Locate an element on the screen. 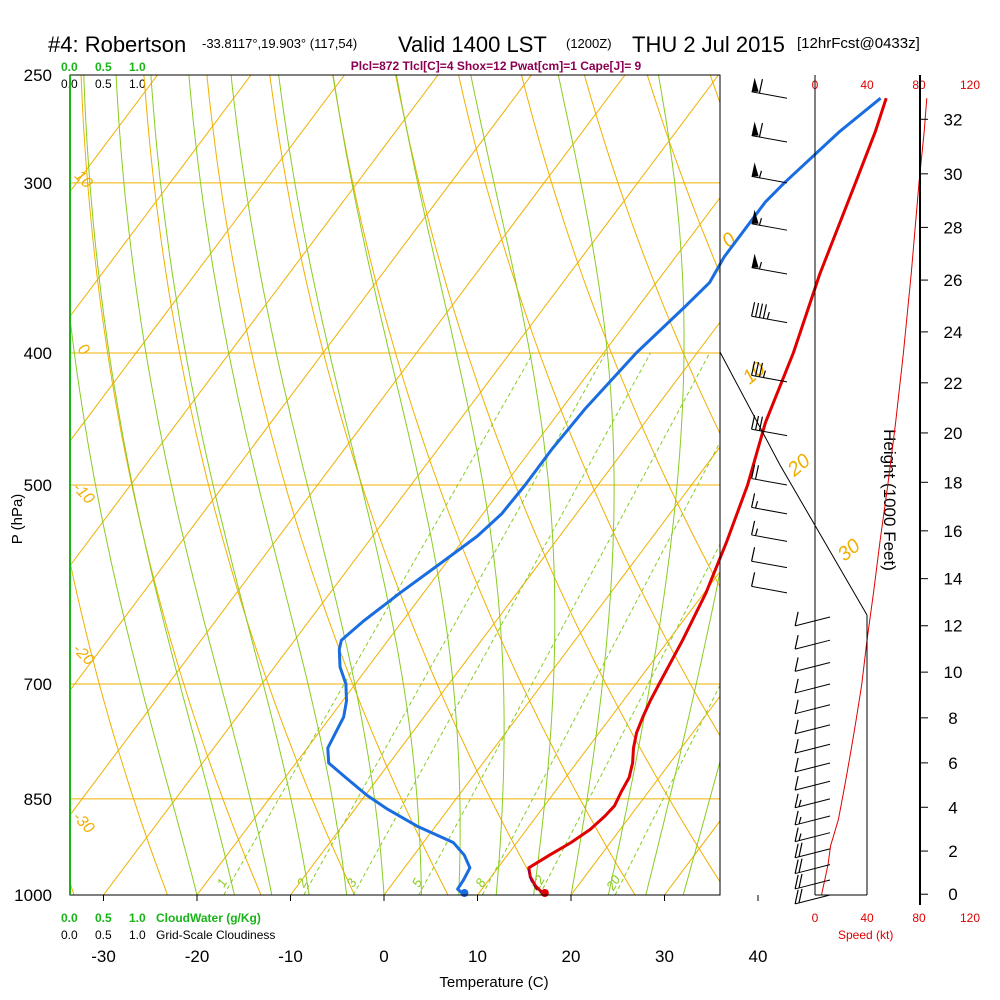 This screenshot has height=1000, width=1000. pressure-tick-300: 300 is located at coordinates (38, 183).